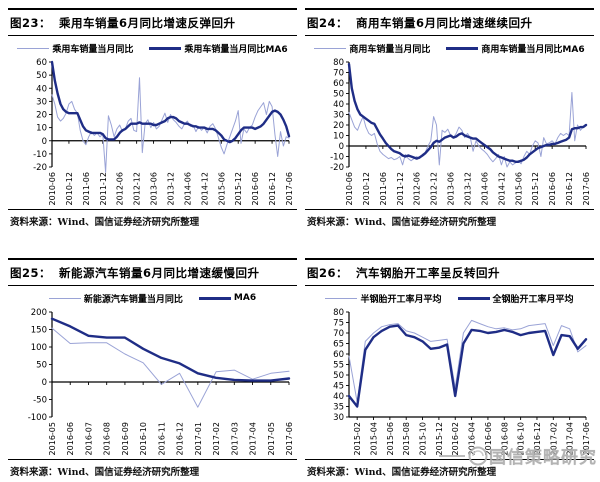  Describe the element at coordinates (147, 23) in the screenshot. I see `figure-title-text: 乘用车销量6月同比增速反弹回升` at that location.